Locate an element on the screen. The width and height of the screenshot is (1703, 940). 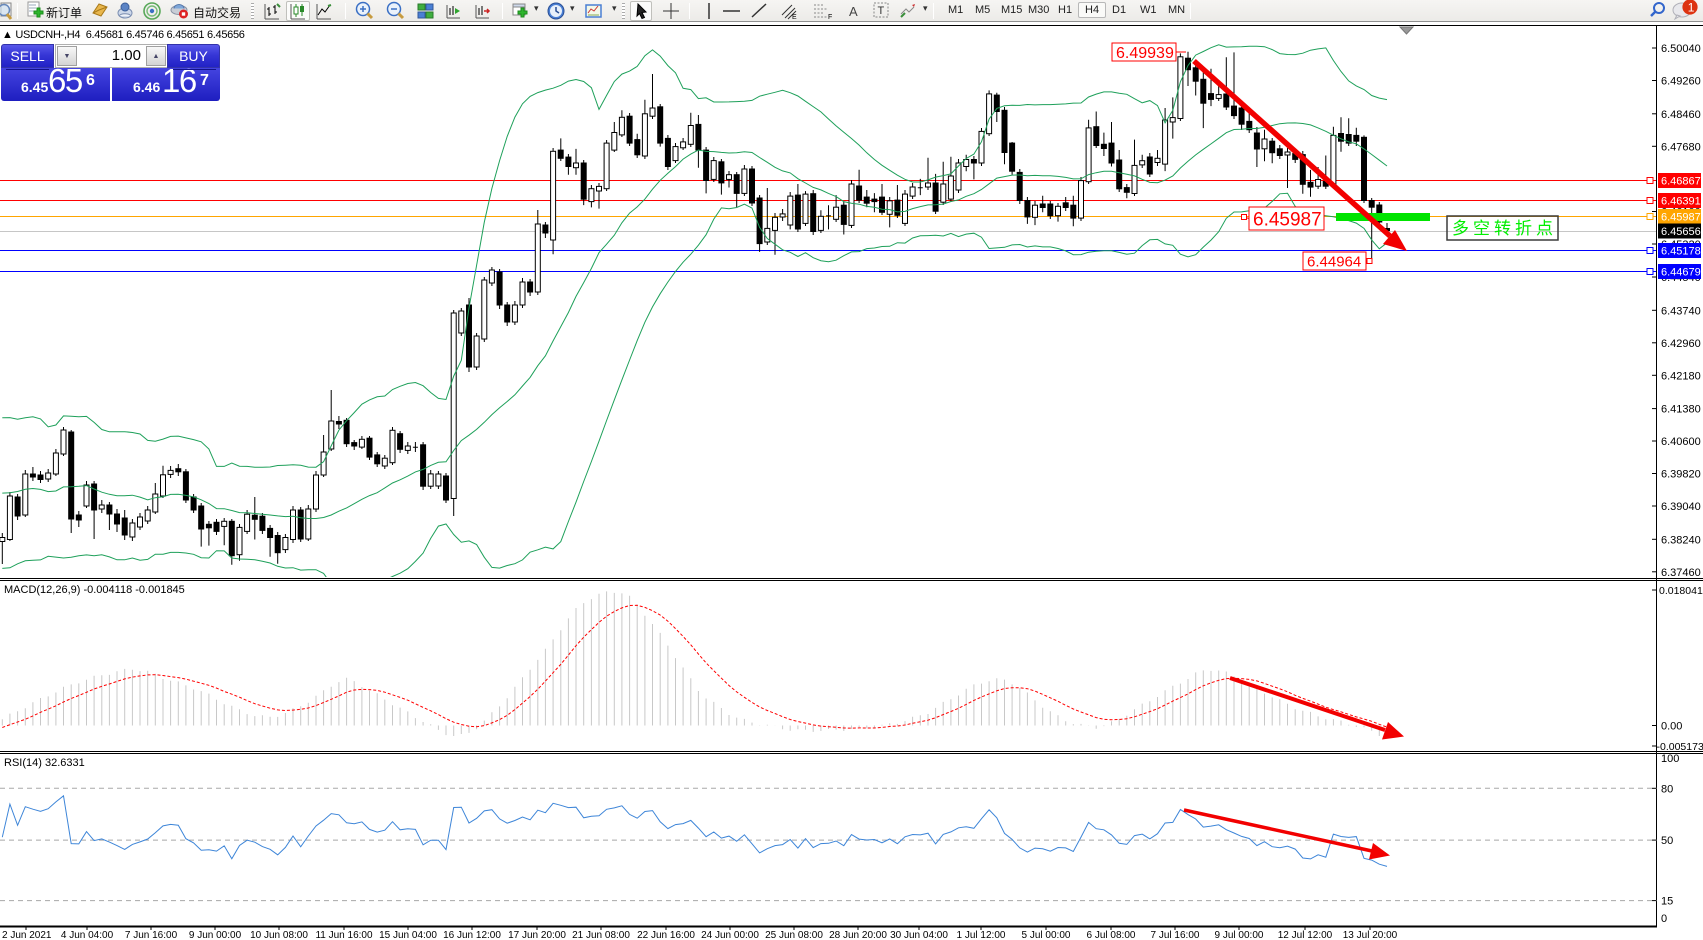
svg-text: 6.45178 is located at coordinates (1681, 252).